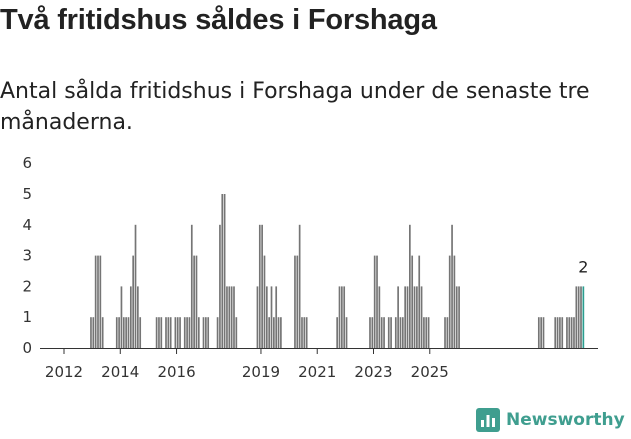 Image resolution: width=631 pixels, height=439 pixels. What do you see at coordinates (583, 266) in the screenshot?
I see `highlight-data-label: 2` at bounding box center [583, 266].